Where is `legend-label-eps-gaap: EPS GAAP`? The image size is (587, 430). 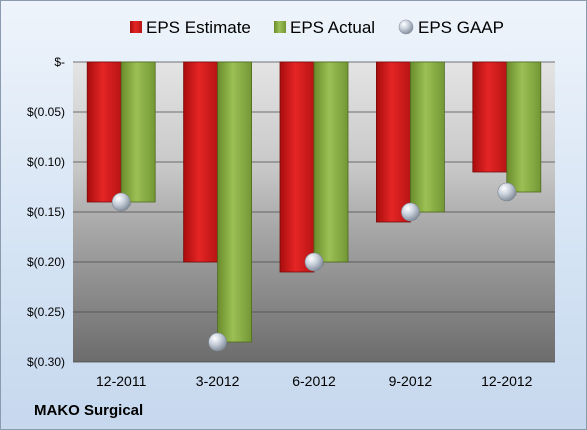 legend-label-eps-gaap: EPS GAAP is located at coordinates (461, 27).